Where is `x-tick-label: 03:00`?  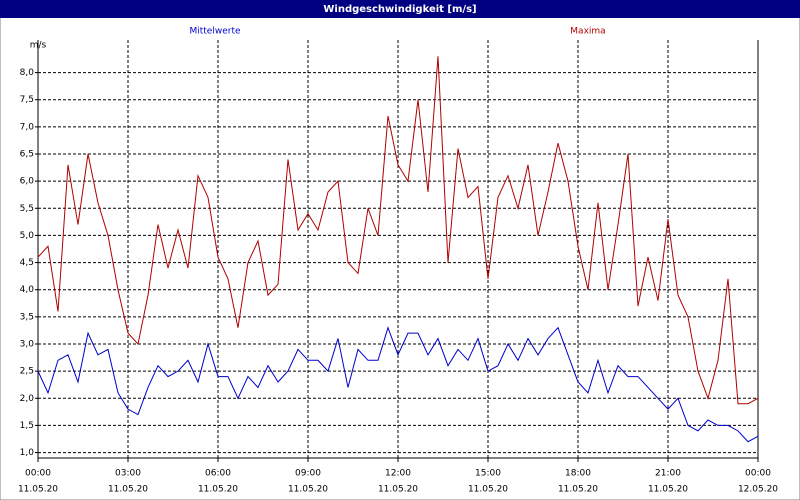 x-tick-label: 03:00 is located at coordinates (128, 474).